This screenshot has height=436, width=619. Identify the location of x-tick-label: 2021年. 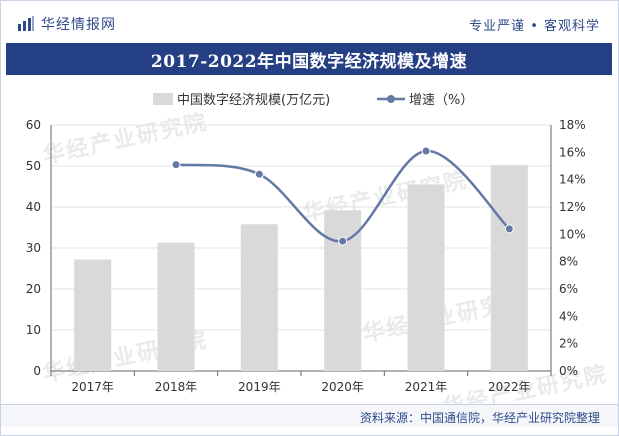
(426, 387).